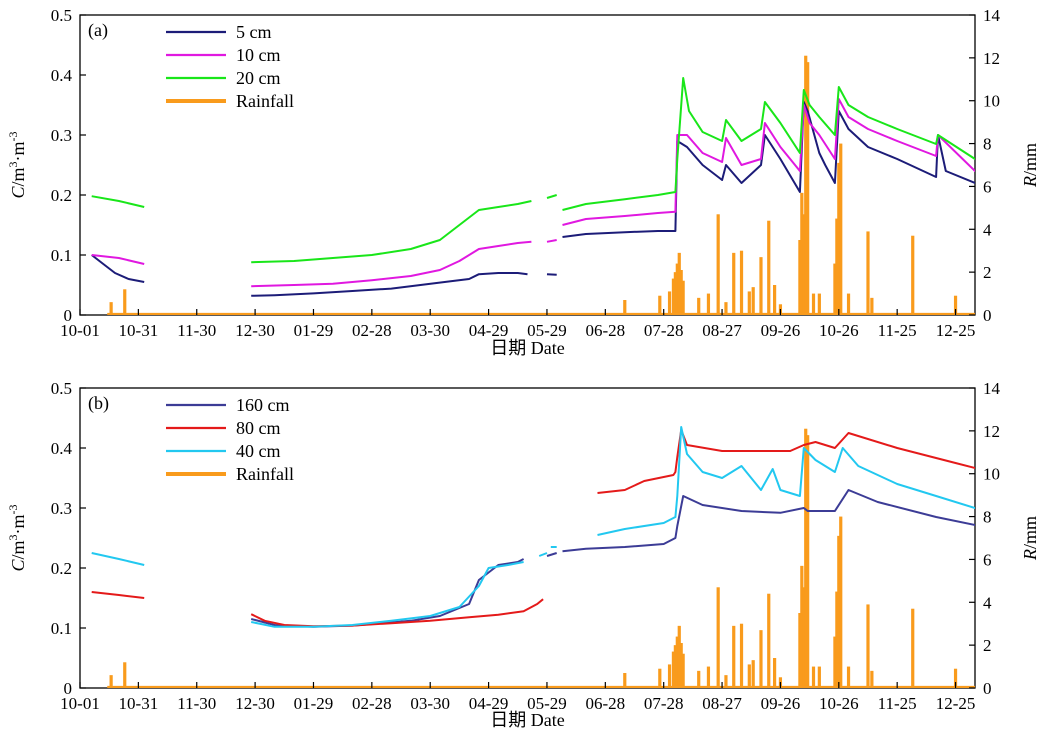 This screenshot has height=749, width=1052. What do you see at coordinates (263, 405) in the screenshot?
I see `legend-label: 160 cm` at bounding box center [263, 405].